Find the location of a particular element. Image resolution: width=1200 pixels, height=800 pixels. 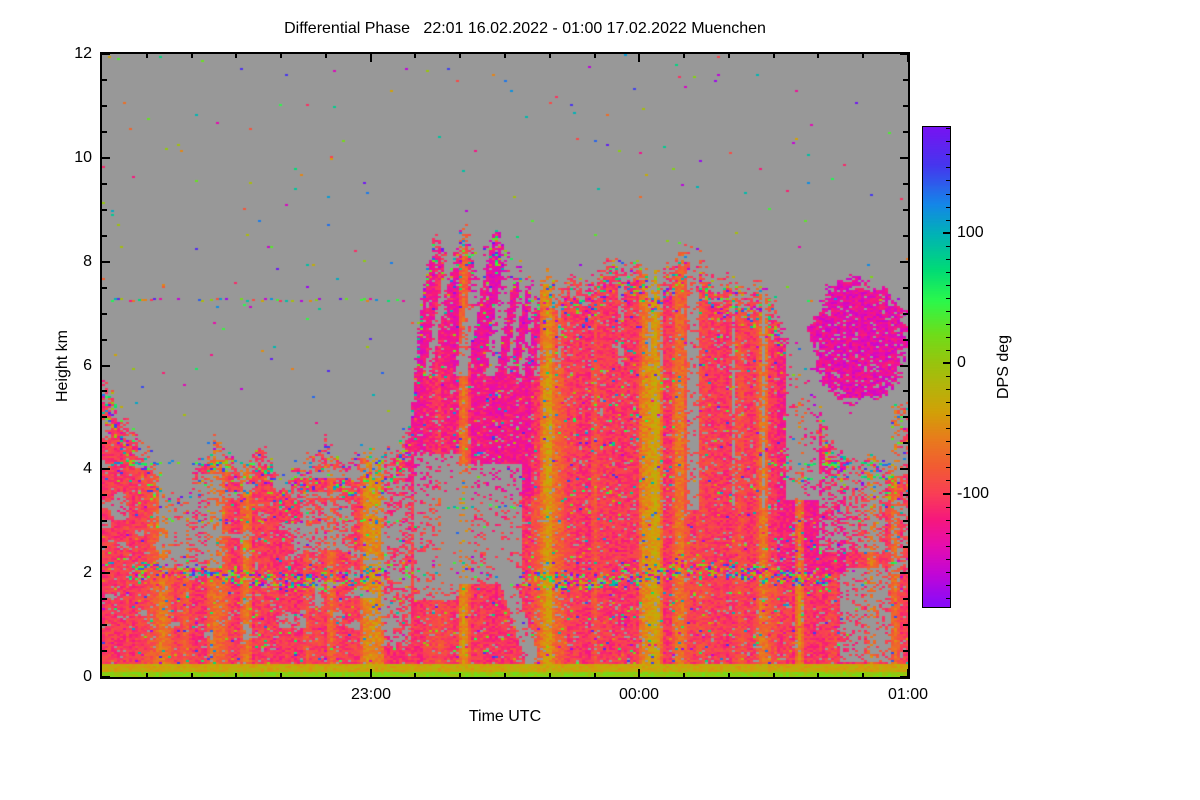

x-tick-label: 01:00 is located at coordinates (908, 694).